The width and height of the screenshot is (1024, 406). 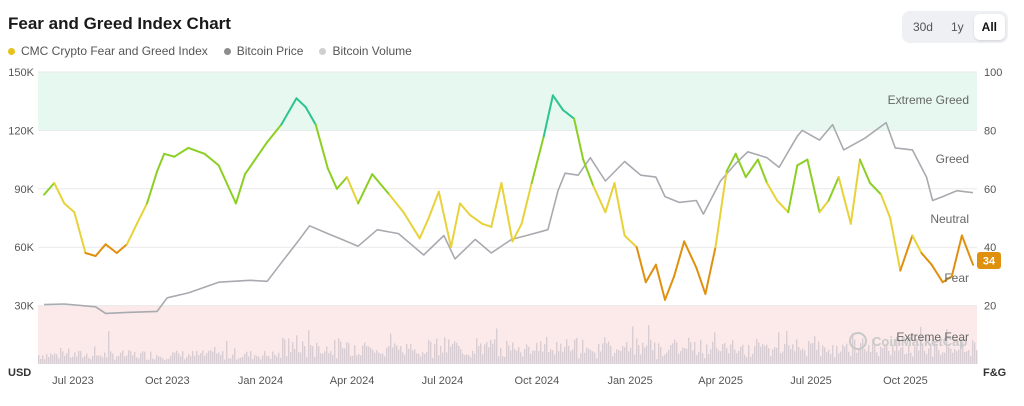 What do you see at coordinates (922, 27) in the screenshot?
I see `range-30d-button: 30d` at bounding box center [922, 27].